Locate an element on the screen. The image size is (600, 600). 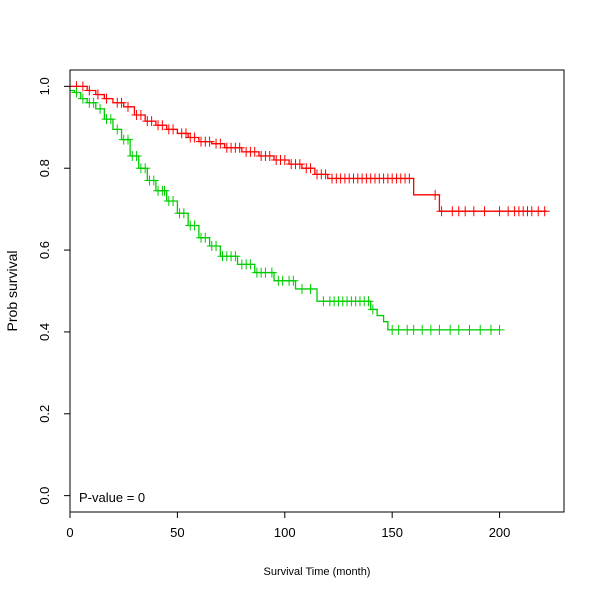
x-tick-label: 0 is located at coordinates (69, 532).